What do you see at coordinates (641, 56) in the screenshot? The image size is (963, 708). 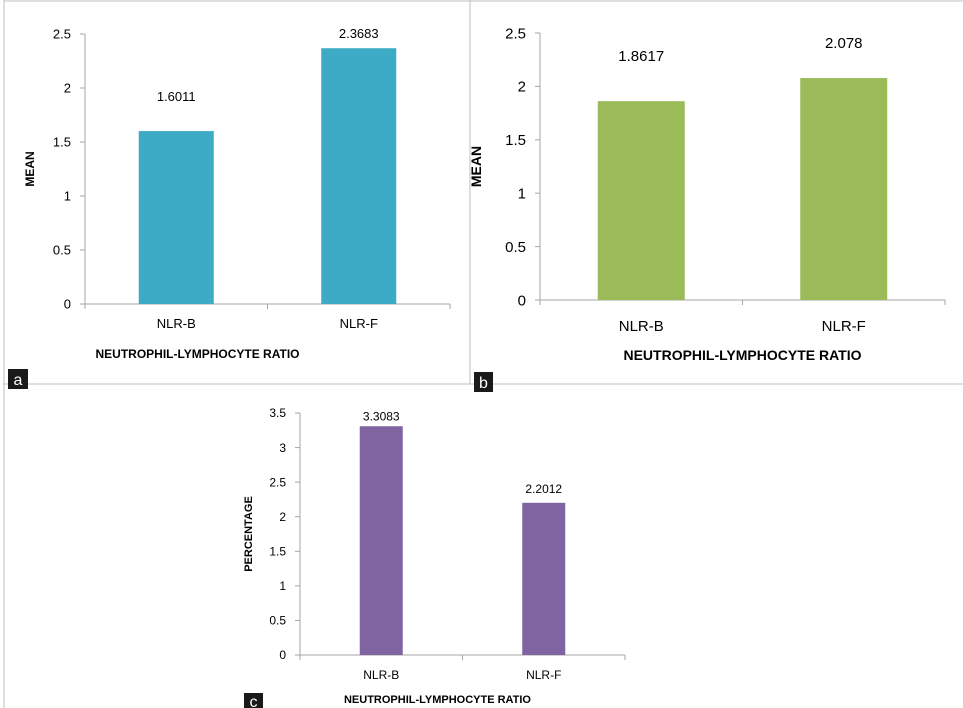 I see `data-label: 1.8617` at bounding box center [641, 56].